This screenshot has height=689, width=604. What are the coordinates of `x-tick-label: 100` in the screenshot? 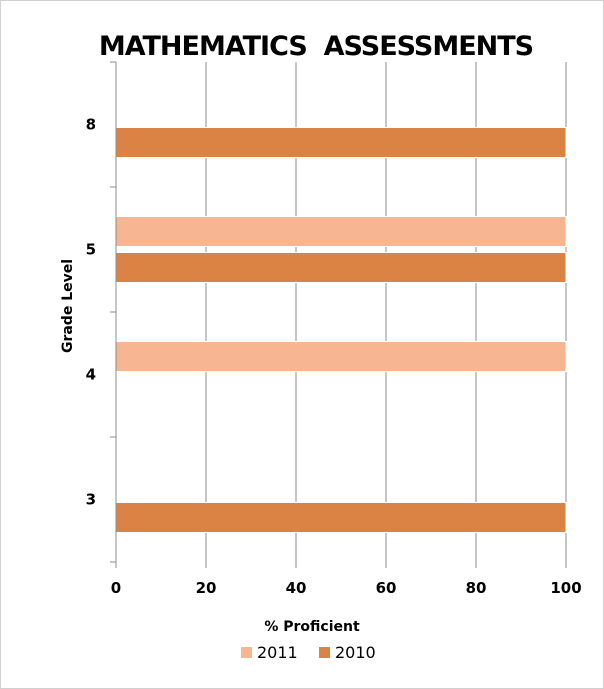 It's located at (565, 588).